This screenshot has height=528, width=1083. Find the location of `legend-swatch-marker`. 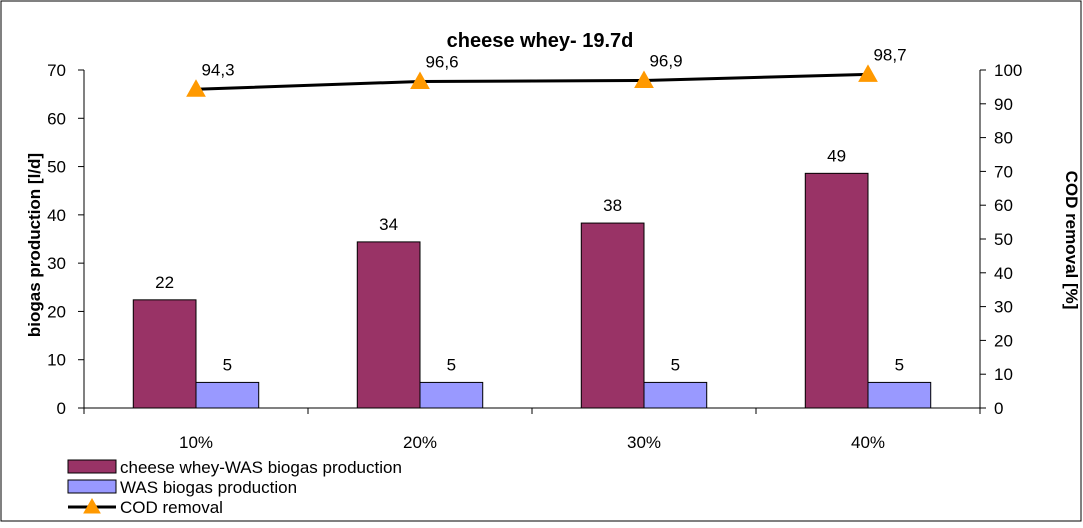

legend-swatch-marker is located at coordinates (92, 505).